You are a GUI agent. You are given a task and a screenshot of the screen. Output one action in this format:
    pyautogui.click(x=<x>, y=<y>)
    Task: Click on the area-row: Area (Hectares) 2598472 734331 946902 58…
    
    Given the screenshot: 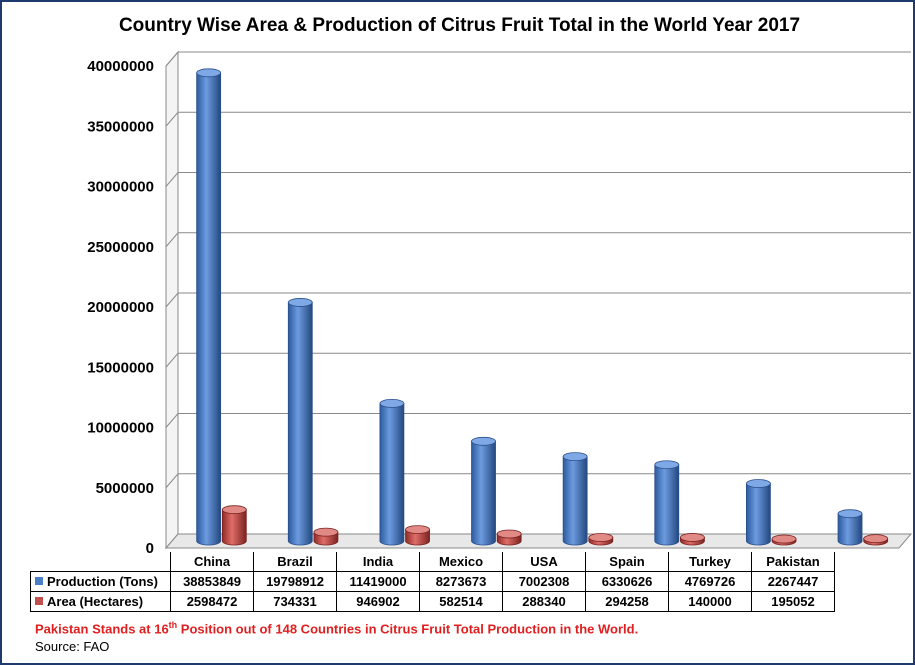 What is the action you would take?
    pyautogui.click(x=432, y=601)
    